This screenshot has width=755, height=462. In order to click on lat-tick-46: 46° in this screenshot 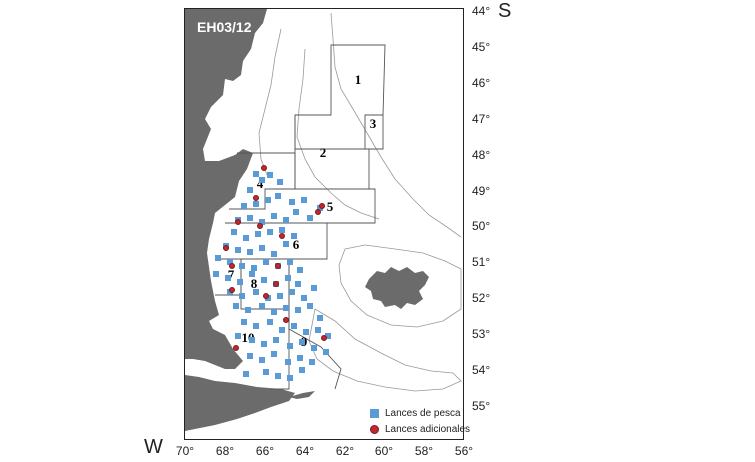, I will do `click(481, 83)`.